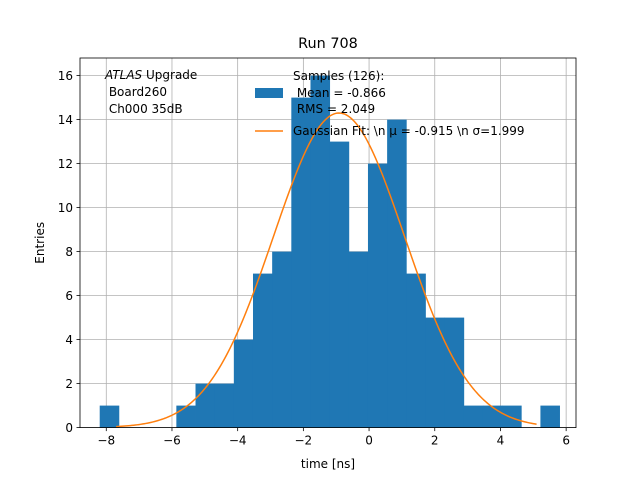  What do you see at coordinates (328, 464) in the screenshot?
I see `x-axis-label: time [ns]` at bounding box center [328, 464].